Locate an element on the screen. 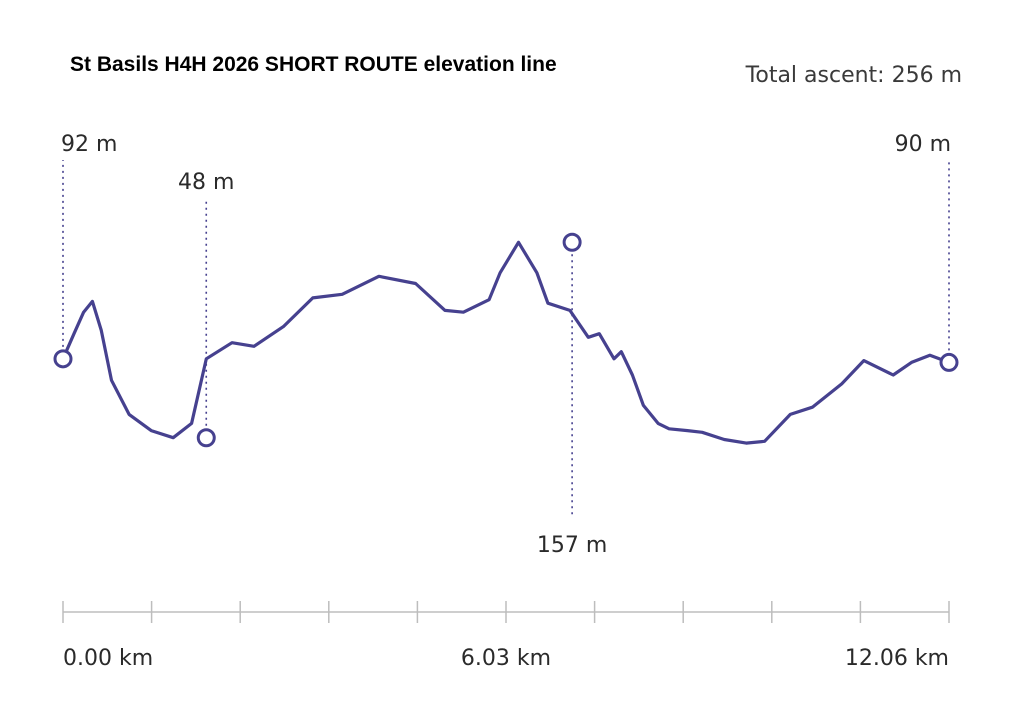 This screenshot has height=722, width=1024. annotation-label: 48 m is located at coordinates (206, 182).